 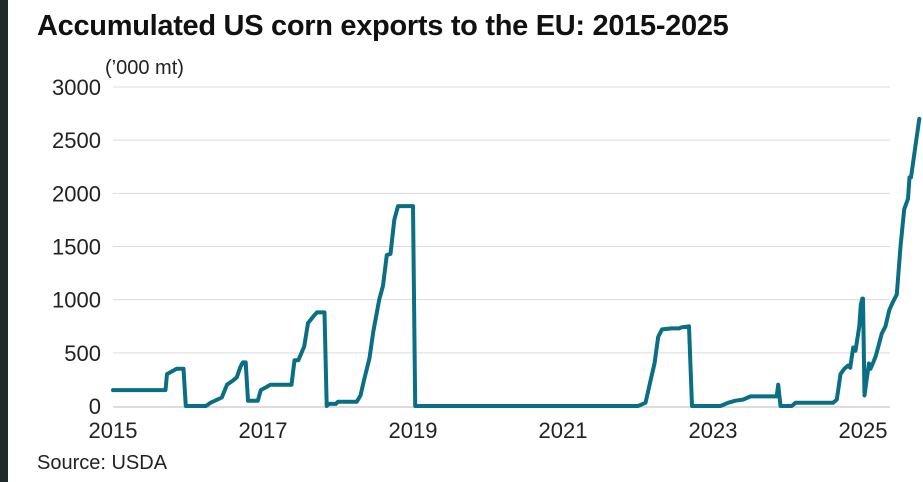 I want to click on y-tick-label: 2000, so click(x=76, y=193).